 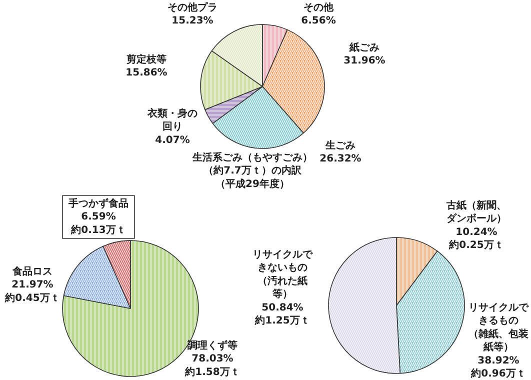 I want to click on slice-label: 手つかず食品, so click(x=98, y=204).